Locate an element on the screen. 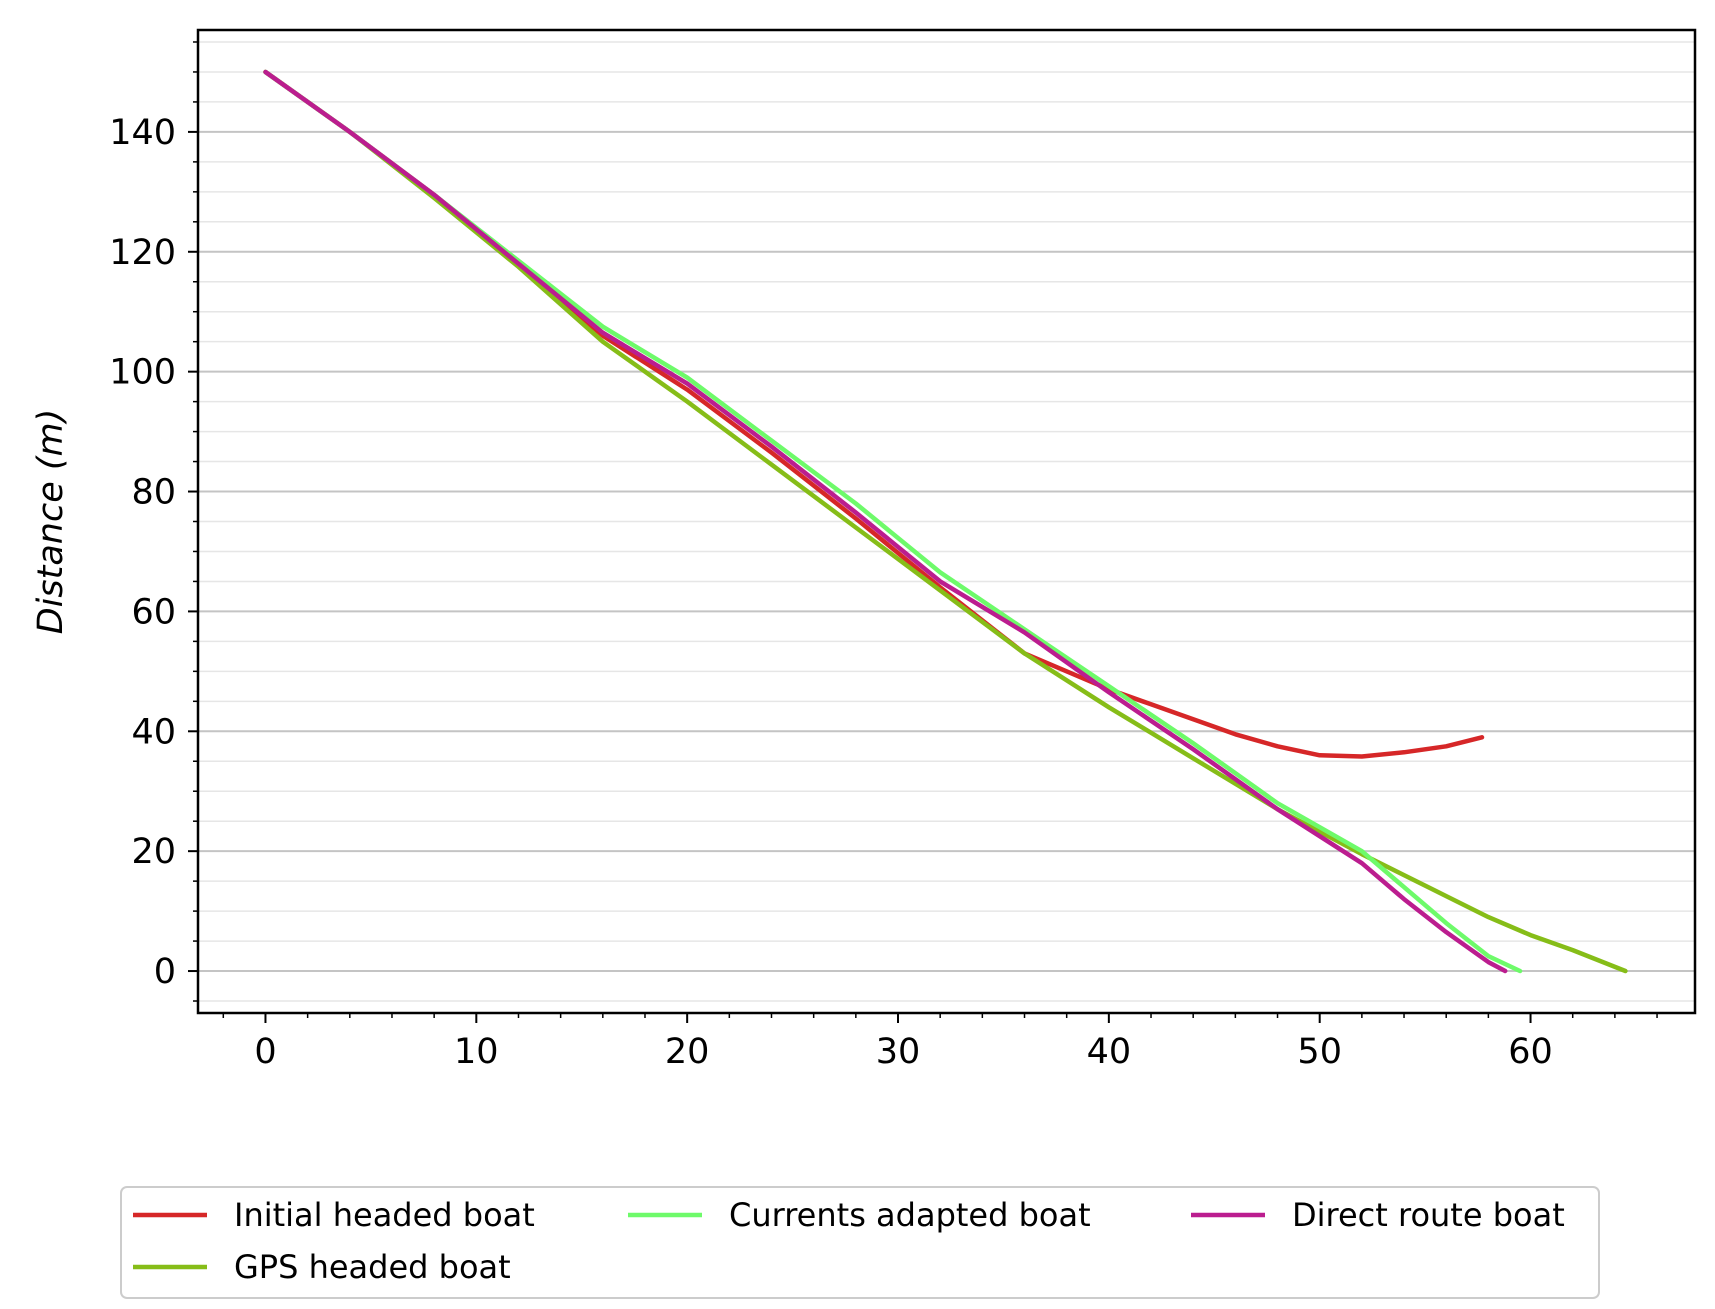  legend-label: Direct route boat is located at coordinates (1428, 1215).